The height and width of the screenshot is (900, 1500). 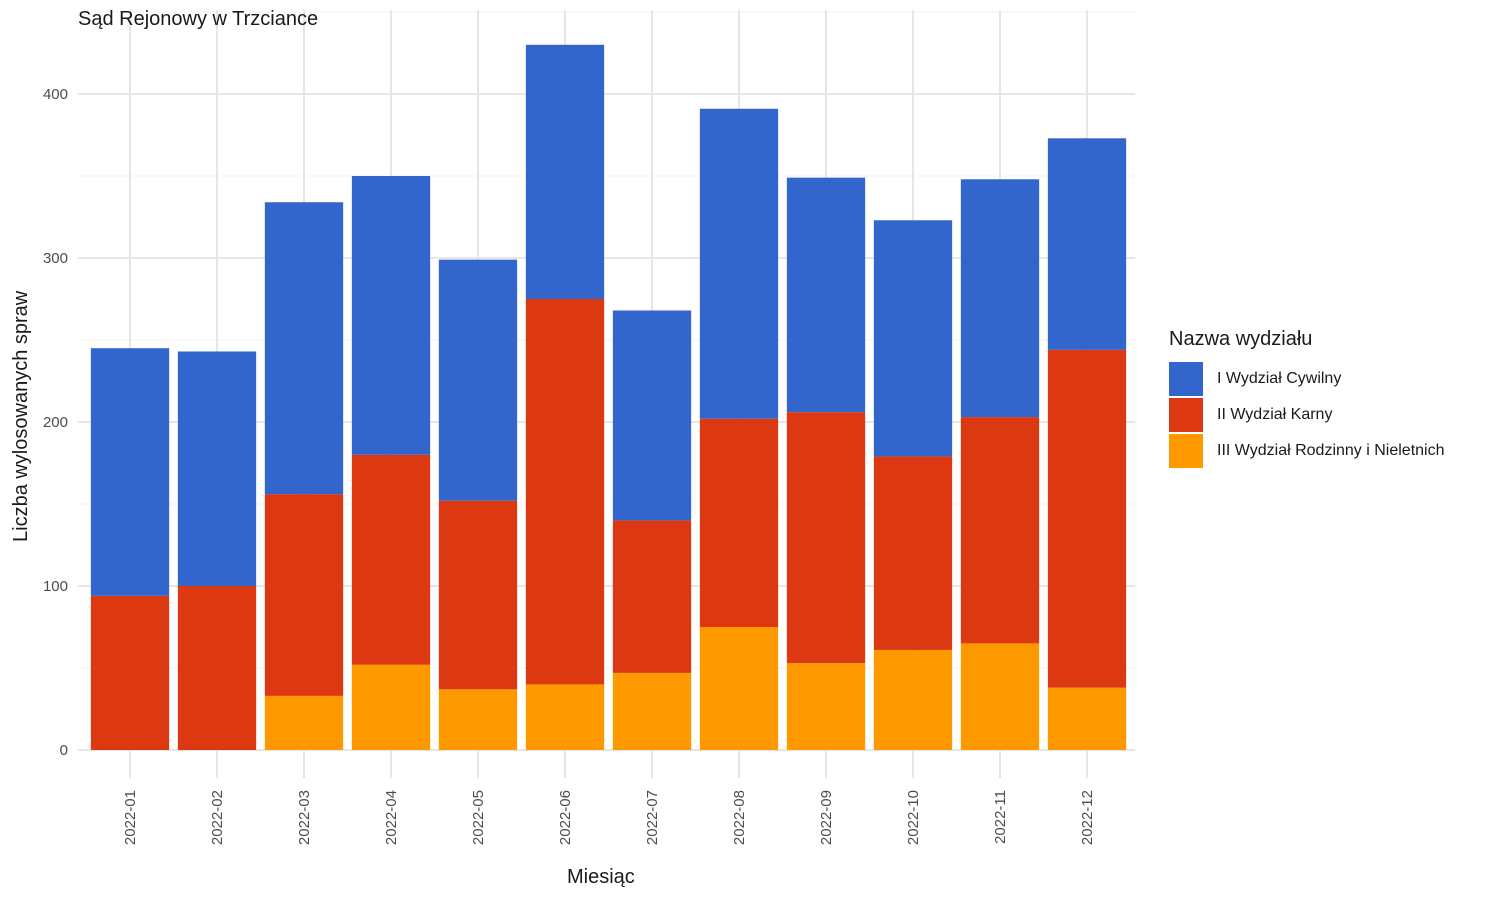 What do you see at coordinates (478, 817) in the screenshot?
I see `x-tick-label: 2022-05` at bounding box center [478, 817].